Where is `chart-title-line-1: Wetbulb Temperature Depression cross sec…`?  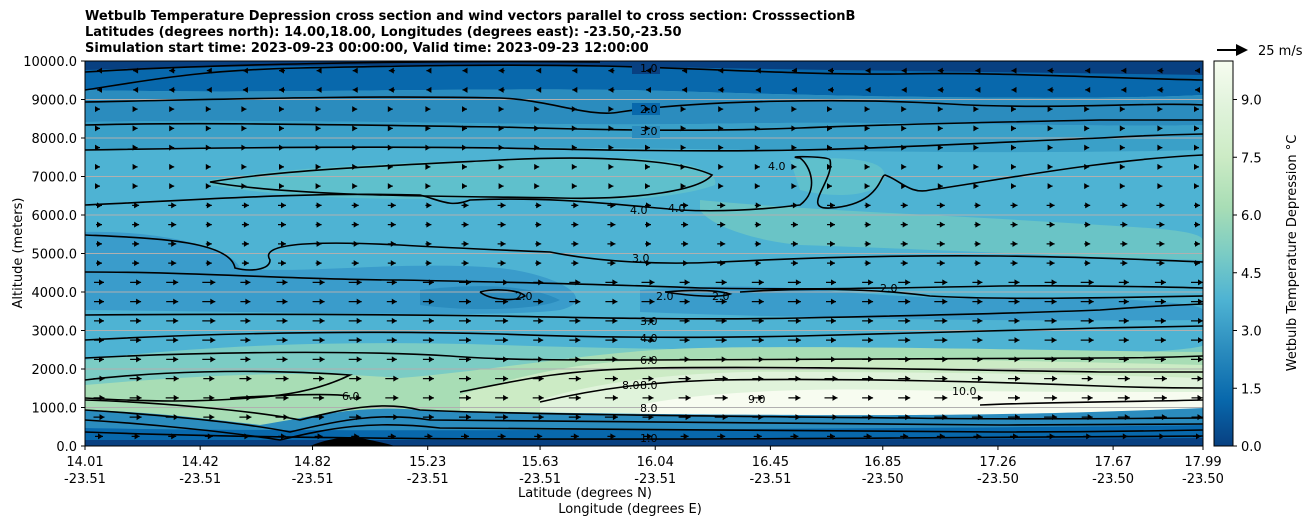 chart-title-line-1: Wetbulb Temperature Depression cross sec… is located at coordinates (470, 16).